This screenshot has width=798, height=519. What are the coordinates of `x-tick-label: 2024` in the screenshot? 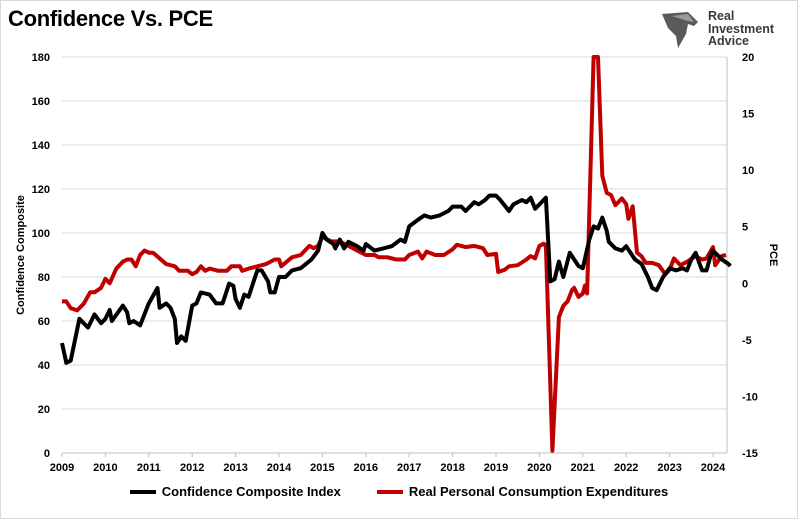 It's located at (713, 468).